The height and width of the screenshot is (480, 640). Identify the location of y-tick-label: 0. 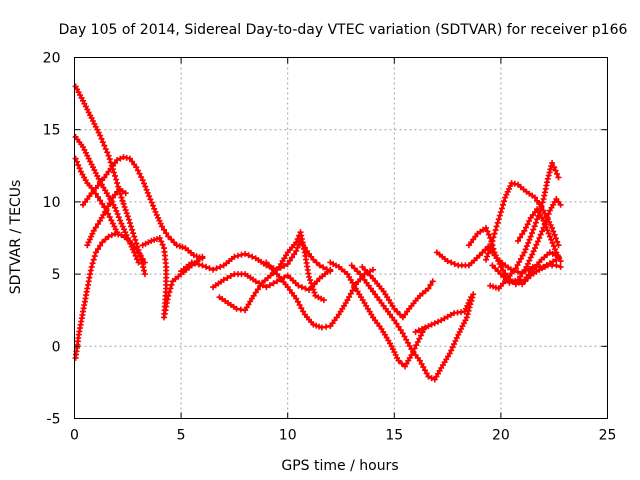
(56, 347).